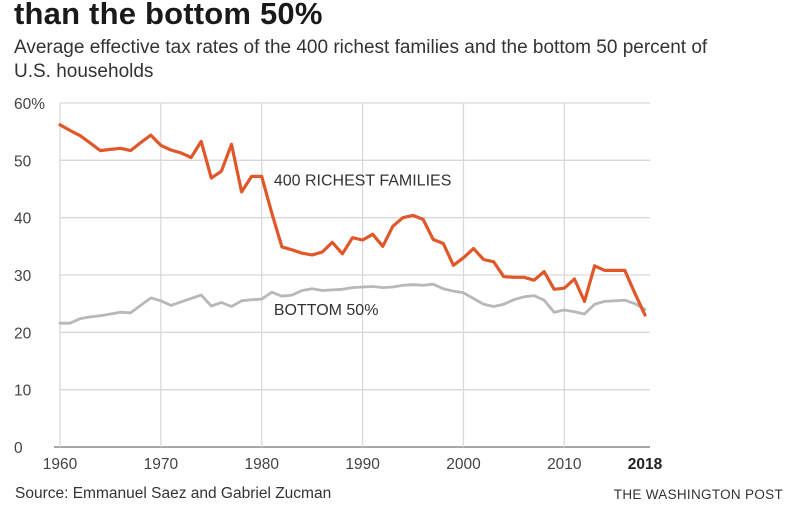 The height and width of the screenshot is (507, 800). I want to click on chart-title: than the bottom 50%, so click(168, 15).